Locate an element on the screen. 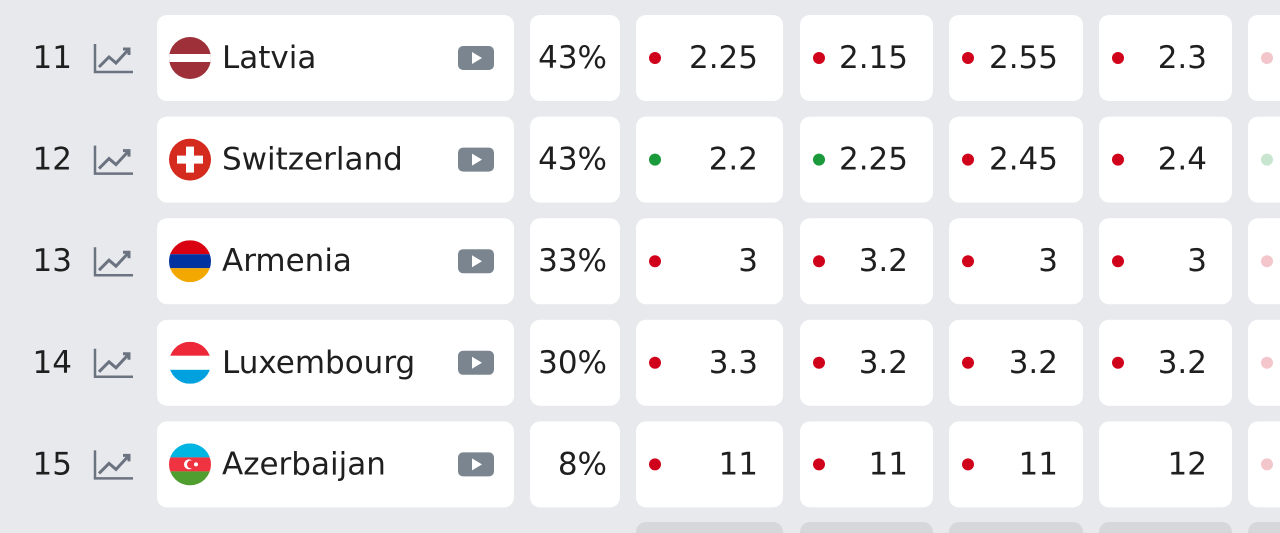 This screenshot has width=1280, height=533. percent: 33% is located at coordinates (572, 261).